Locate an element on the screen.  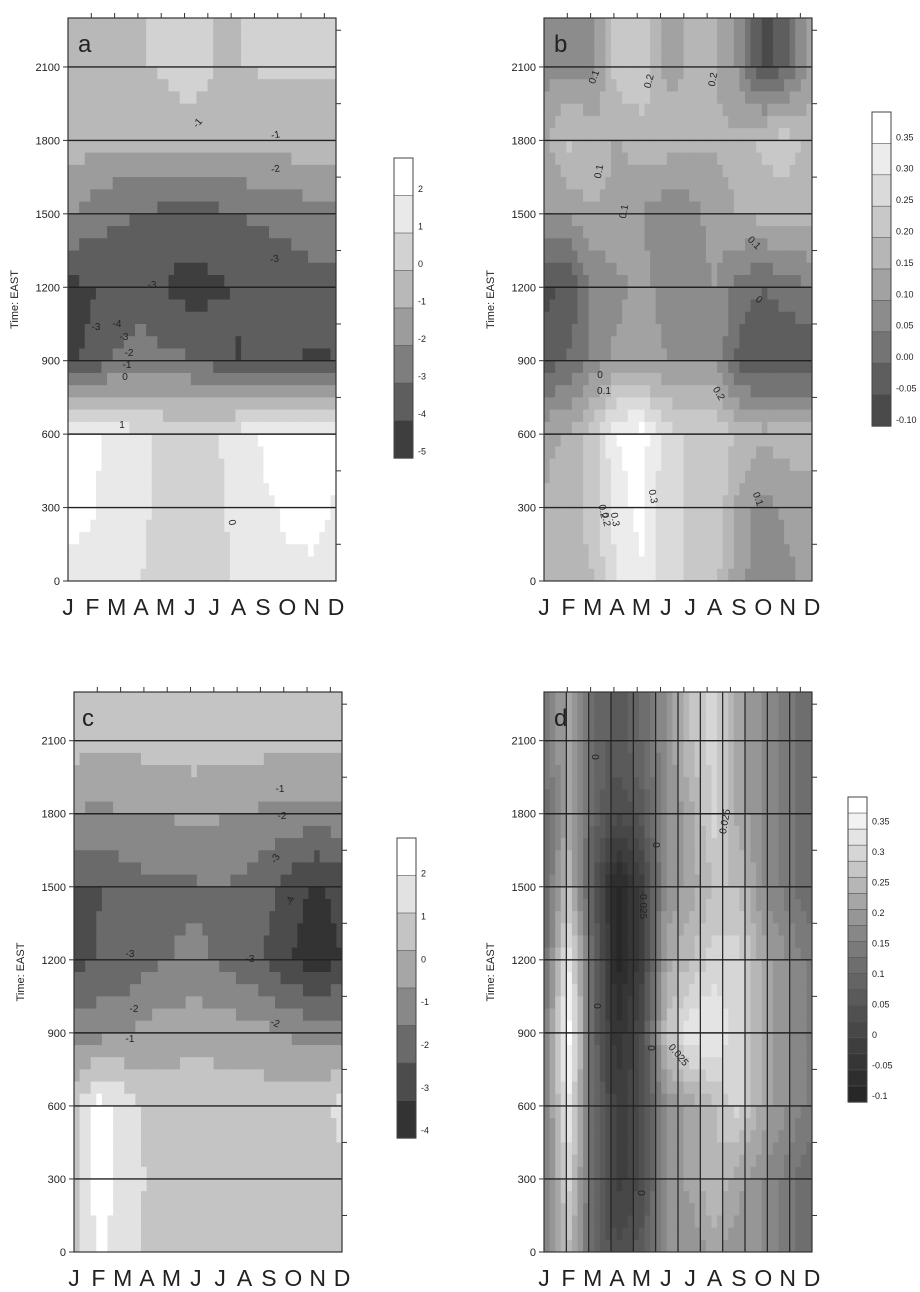
y-tick-label: 0 is located at coordinates (533, 582).